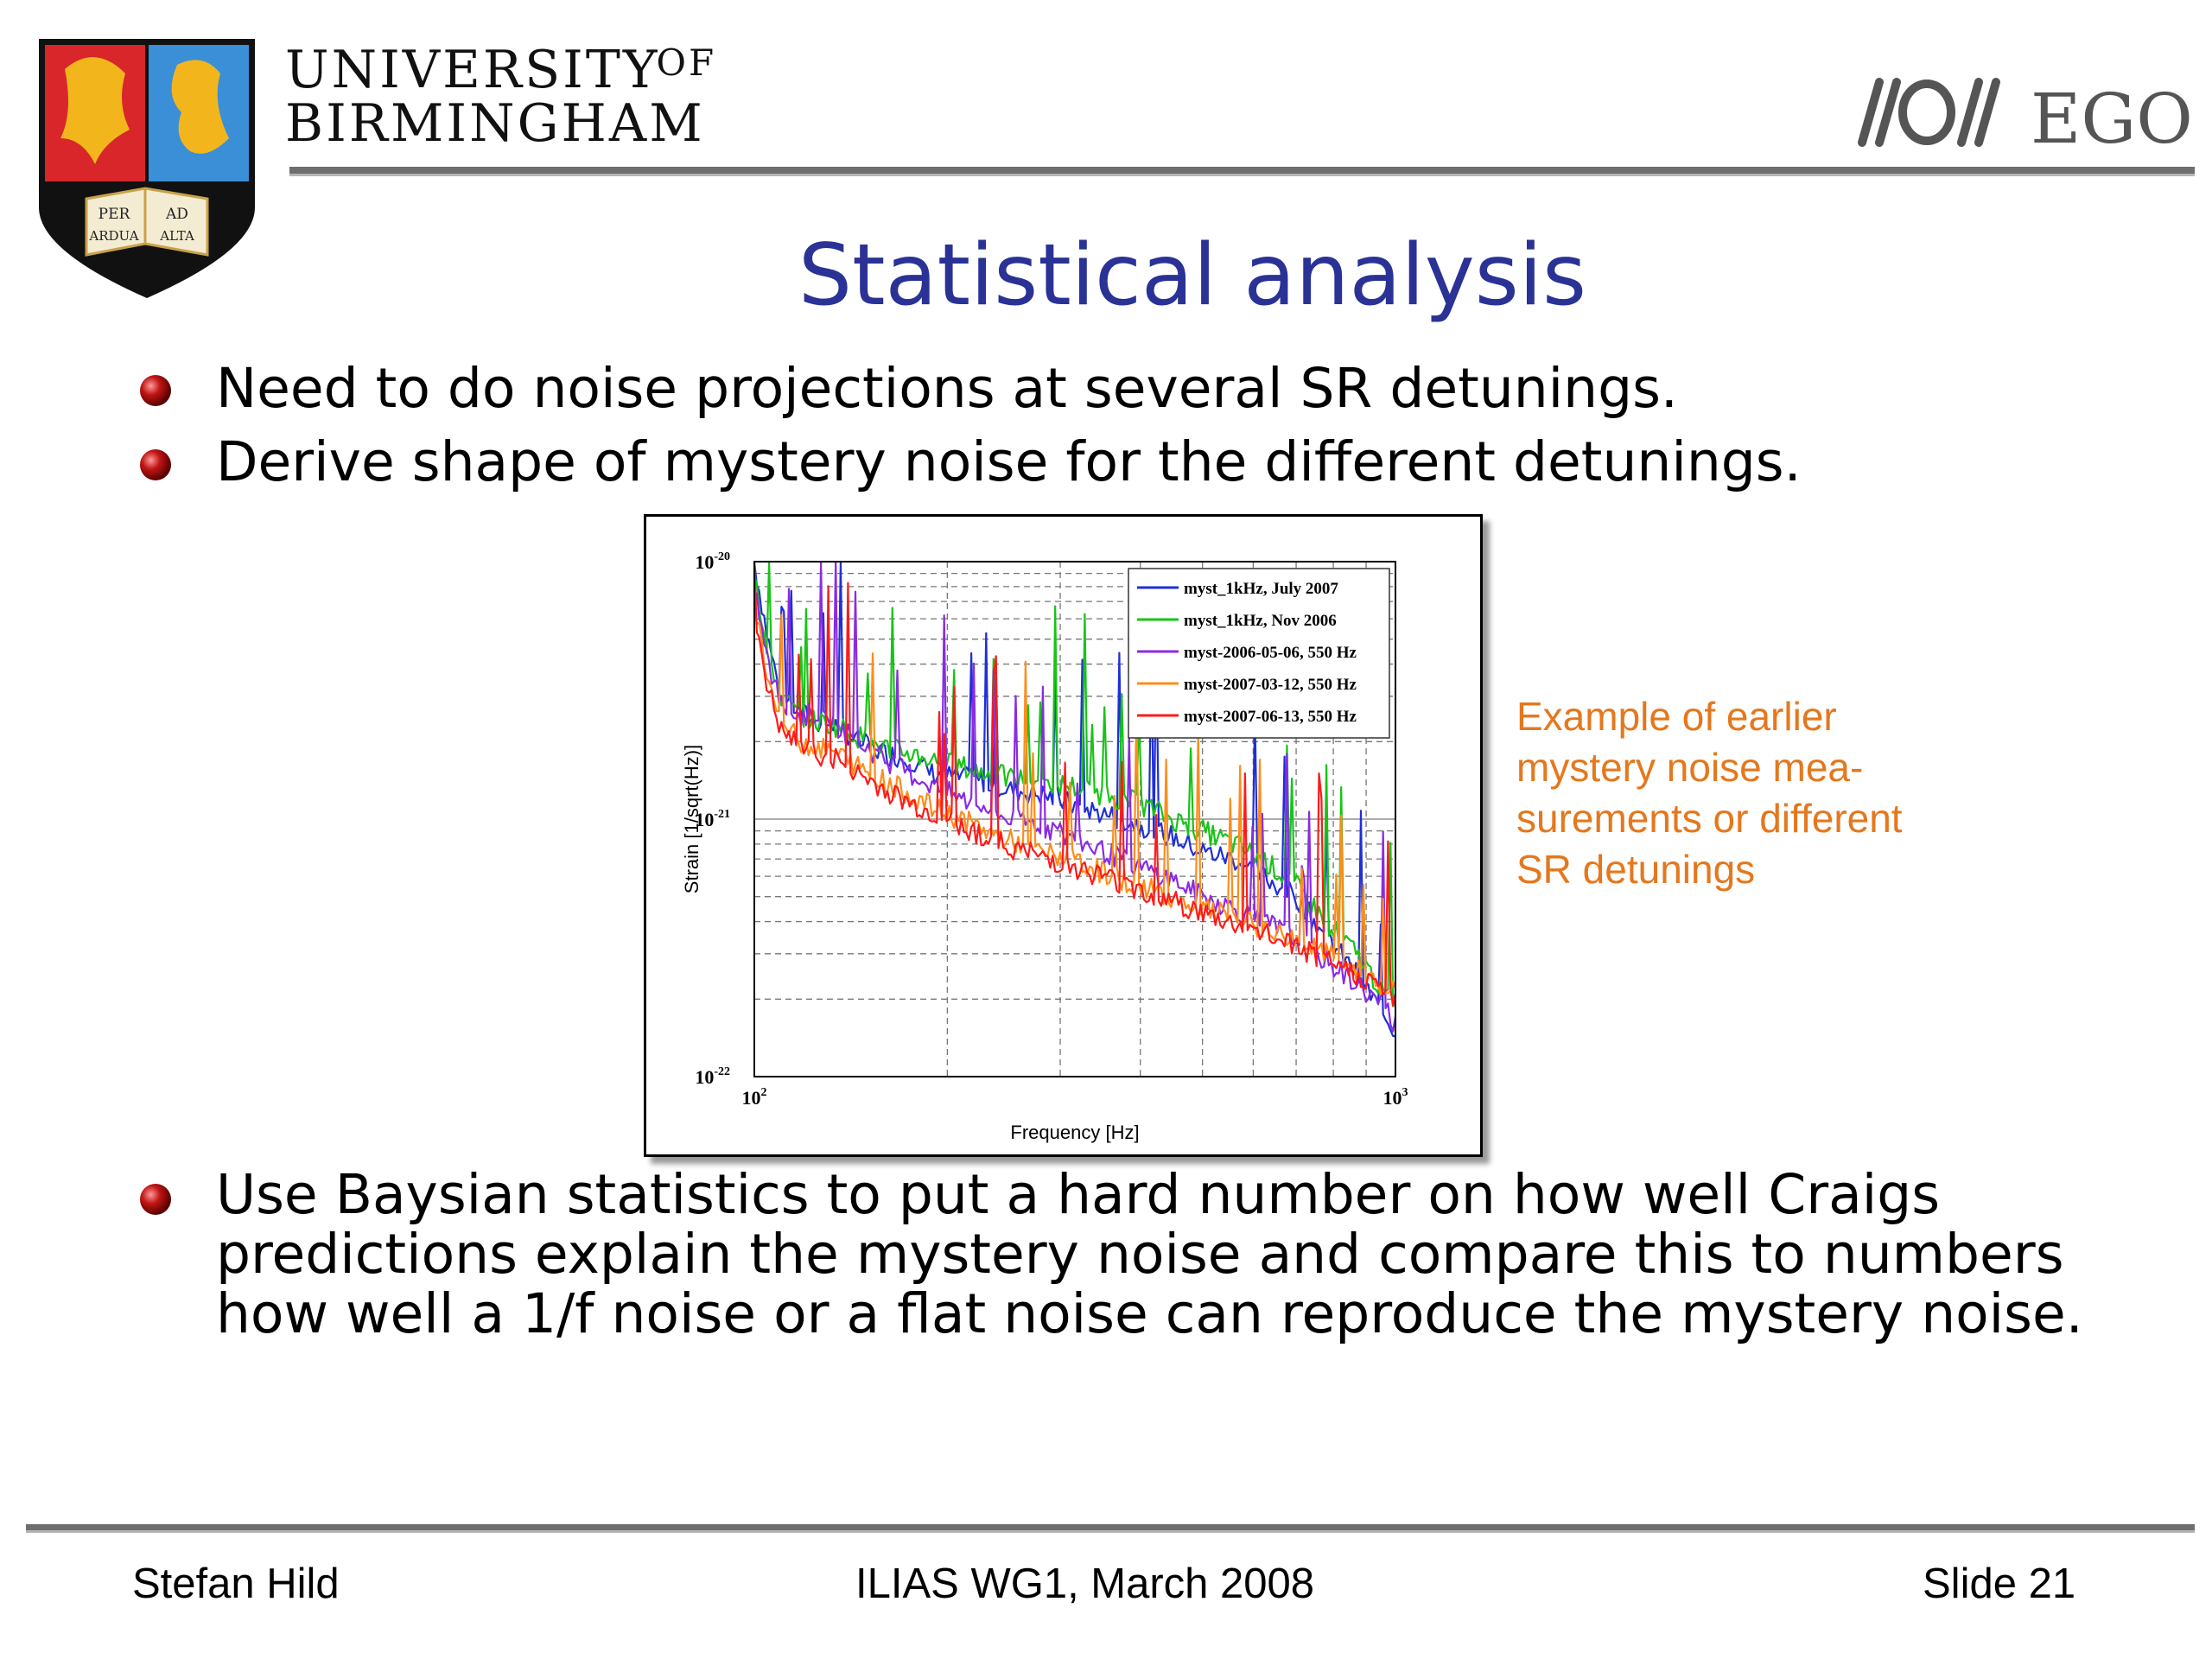  I want to click on footer-author: Stefan Hild, so click(236, 1583).